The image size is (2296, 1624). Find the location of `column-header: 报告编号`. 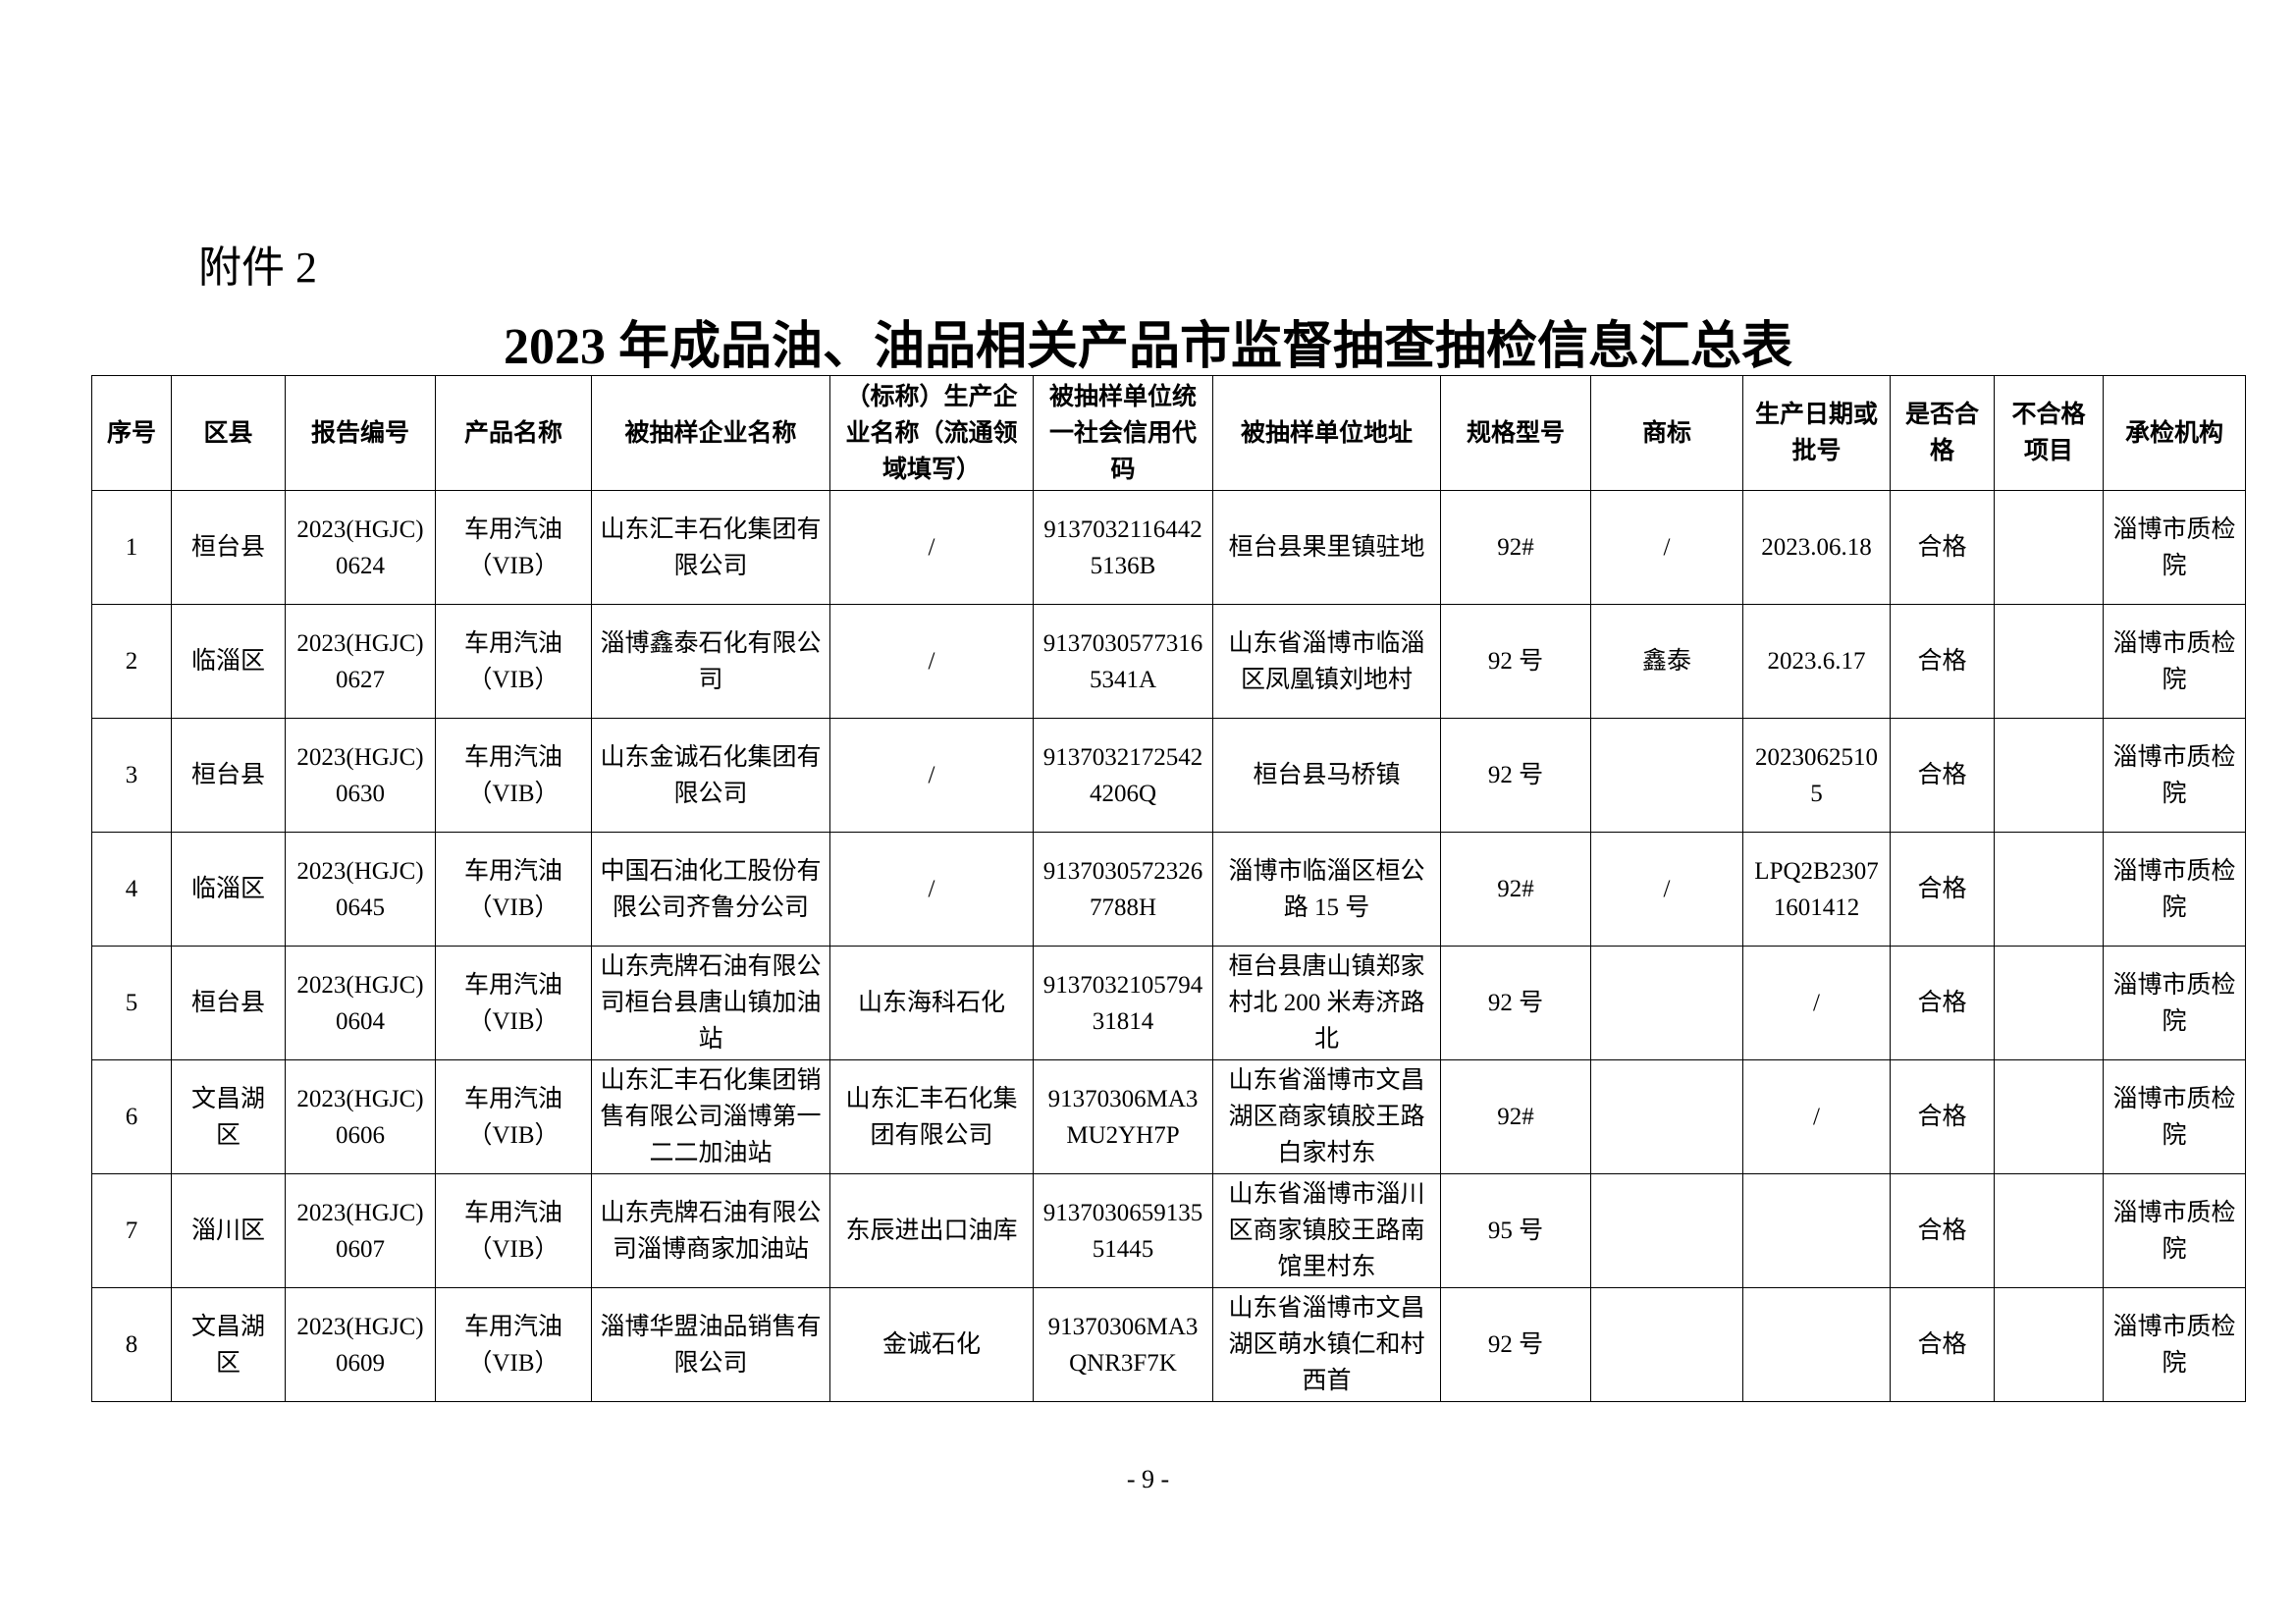

column-header: 报告编号 is located at coordinates (361, 433).